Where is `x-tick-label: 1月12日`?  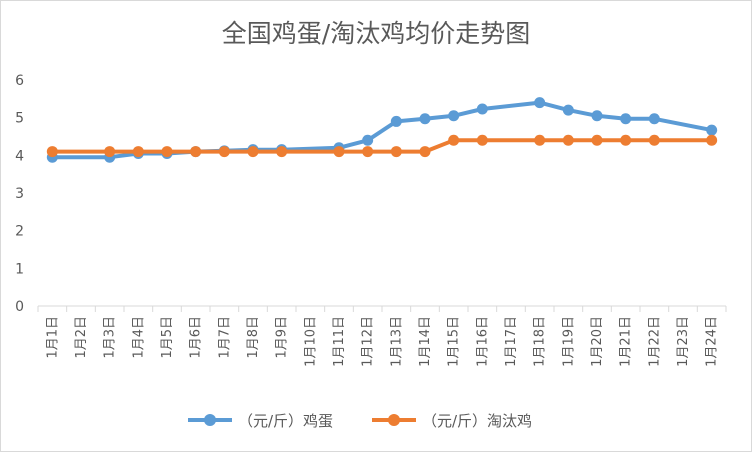
x-tick-label: 1月12日 is located at coordinates (368, 341).